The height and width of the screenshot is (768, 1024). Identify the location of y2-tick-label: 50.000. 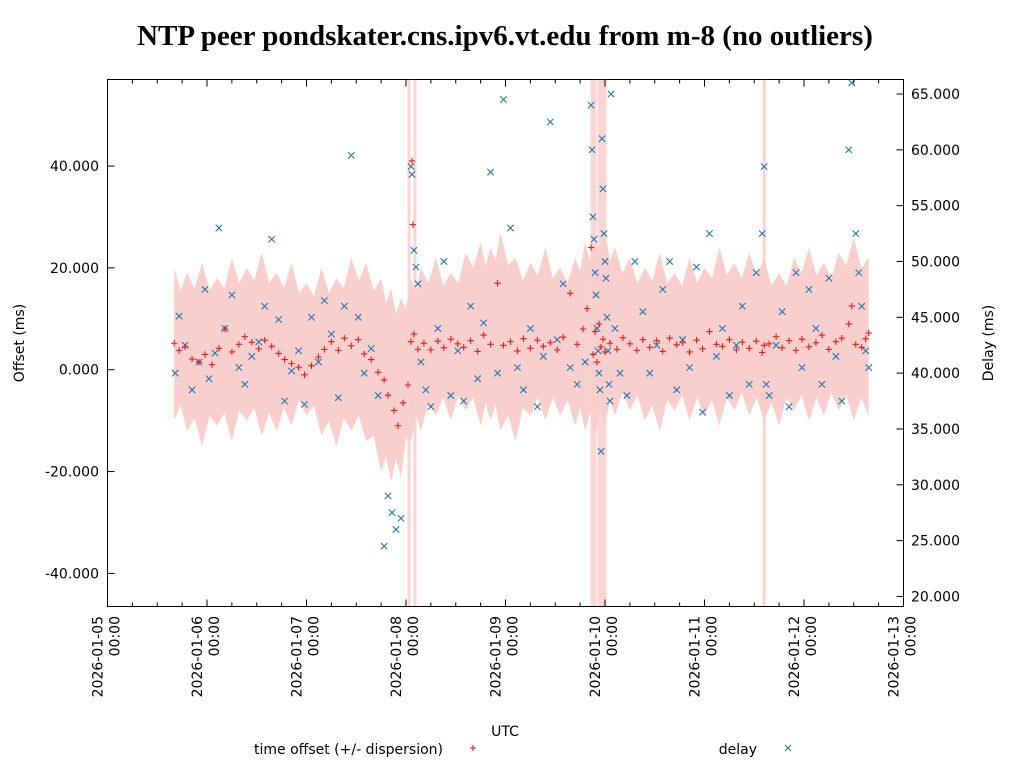
(935, 262).